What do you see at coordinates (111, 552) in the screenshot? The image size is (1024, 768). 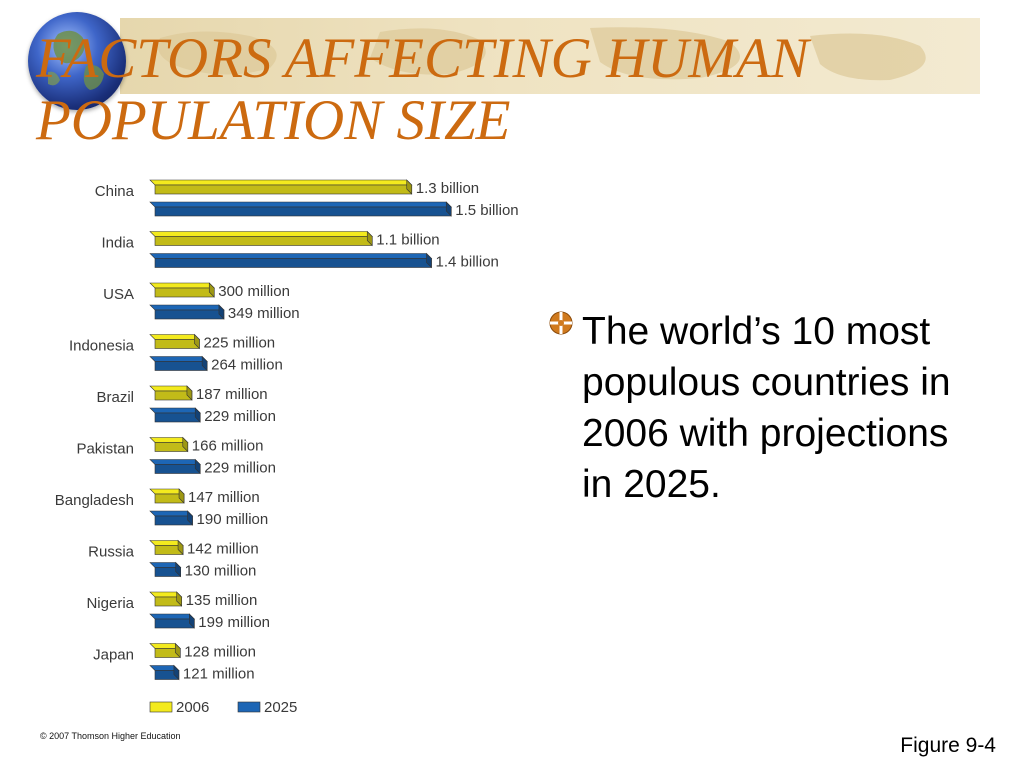 I see `category-label: Russia` at bounding box center [111, 552].